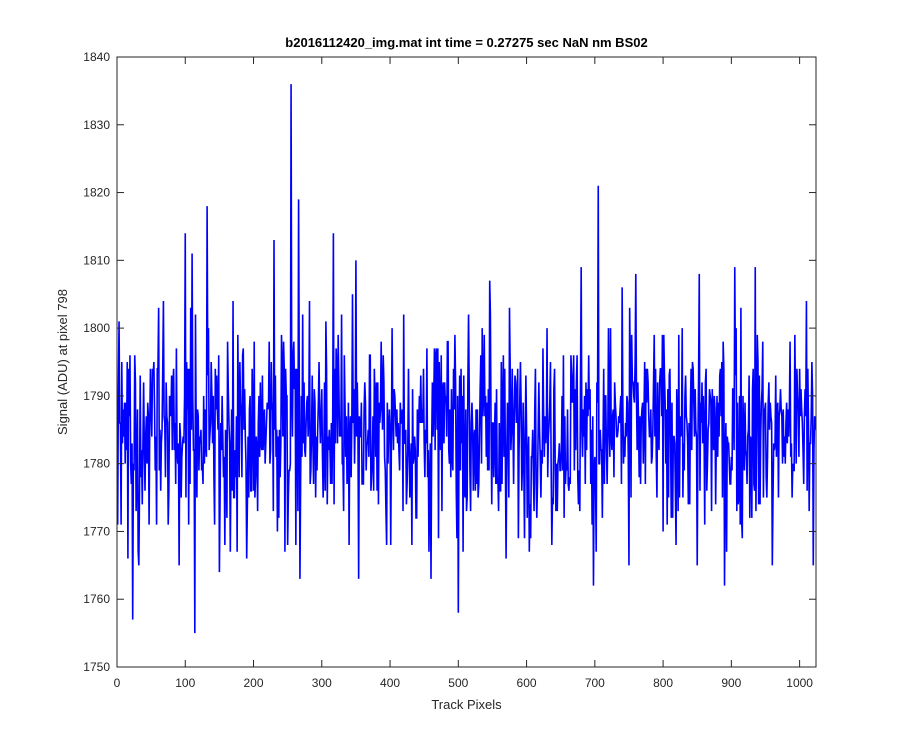  Describe the element at coordinates (185, 683) in the screenshot. I see `x-tick-label: 100` at that location.